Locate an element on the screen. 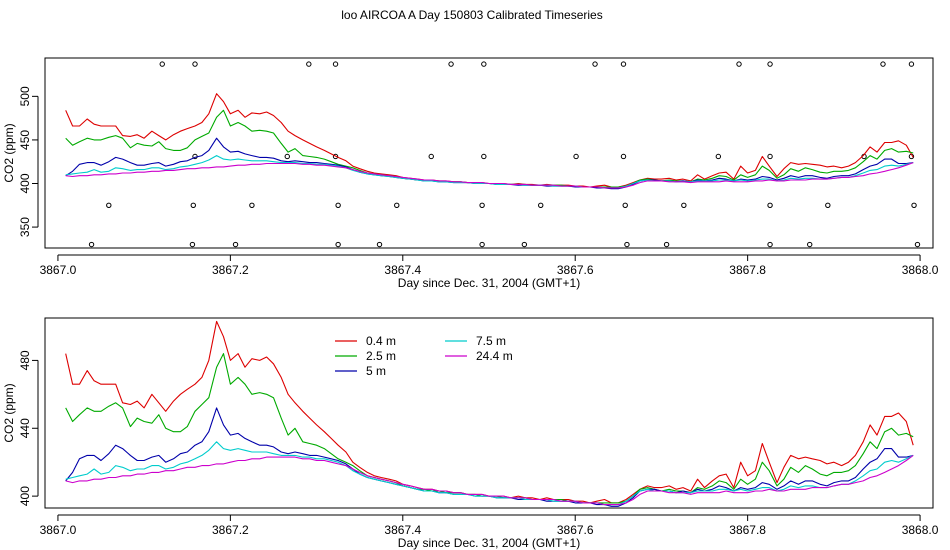  y-tick-label: 450 is located at coordinates (25, 140).